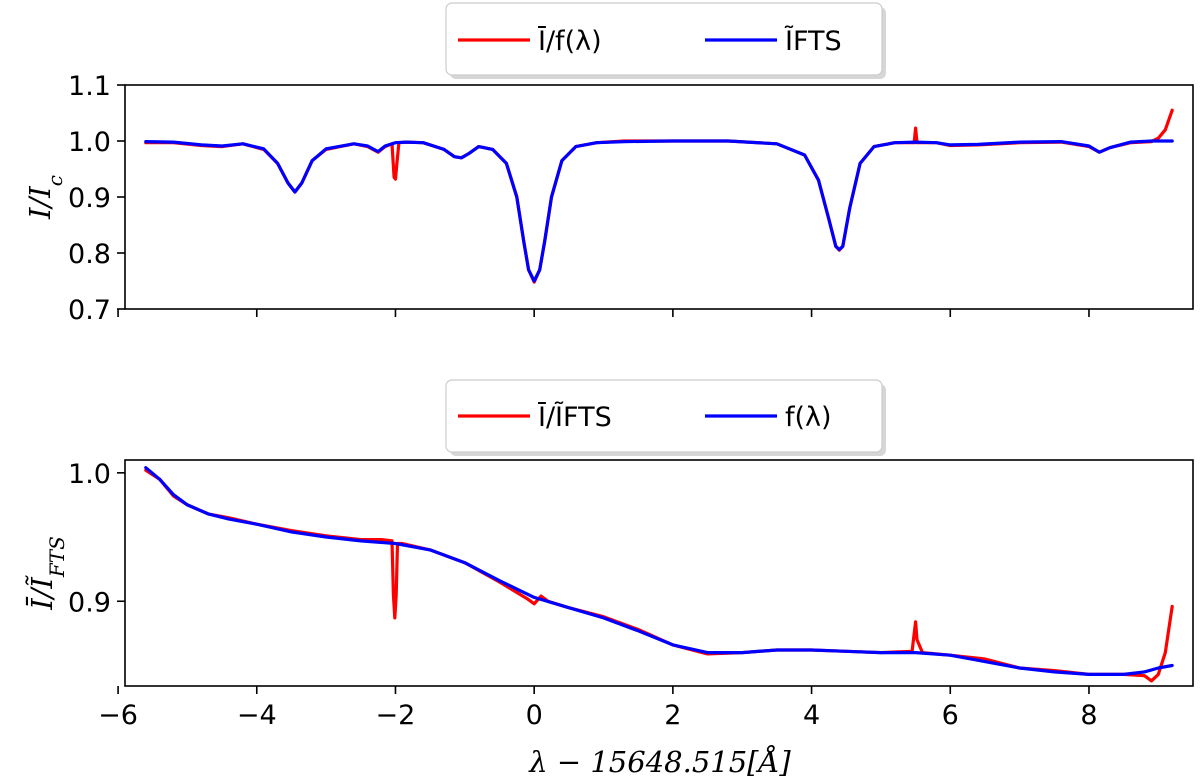  I want to click on top-ytick-label: 0.9, so click(89, 198).